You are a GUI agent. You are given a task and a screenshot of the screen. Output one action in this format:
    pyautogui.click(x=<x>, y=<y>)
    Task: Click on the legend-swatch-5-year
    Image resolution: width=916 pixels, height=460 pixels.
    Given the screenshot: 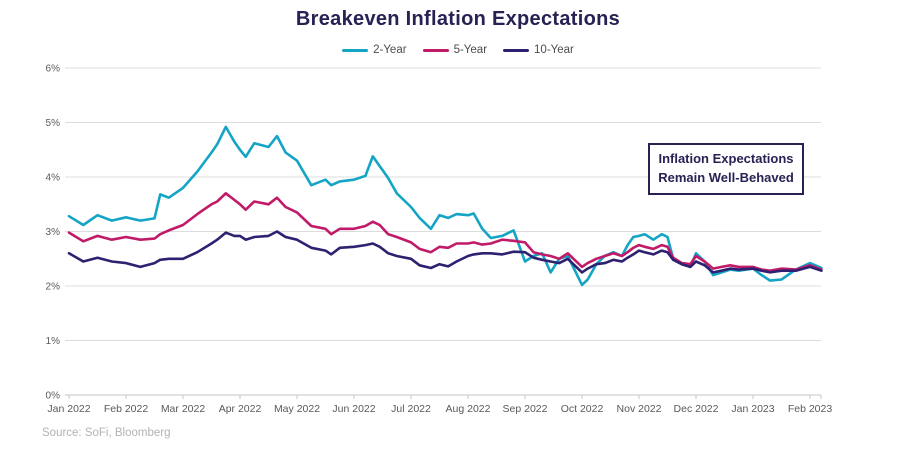 What is the action you would take?
    pyautogui.click(x=435, y=50)
    